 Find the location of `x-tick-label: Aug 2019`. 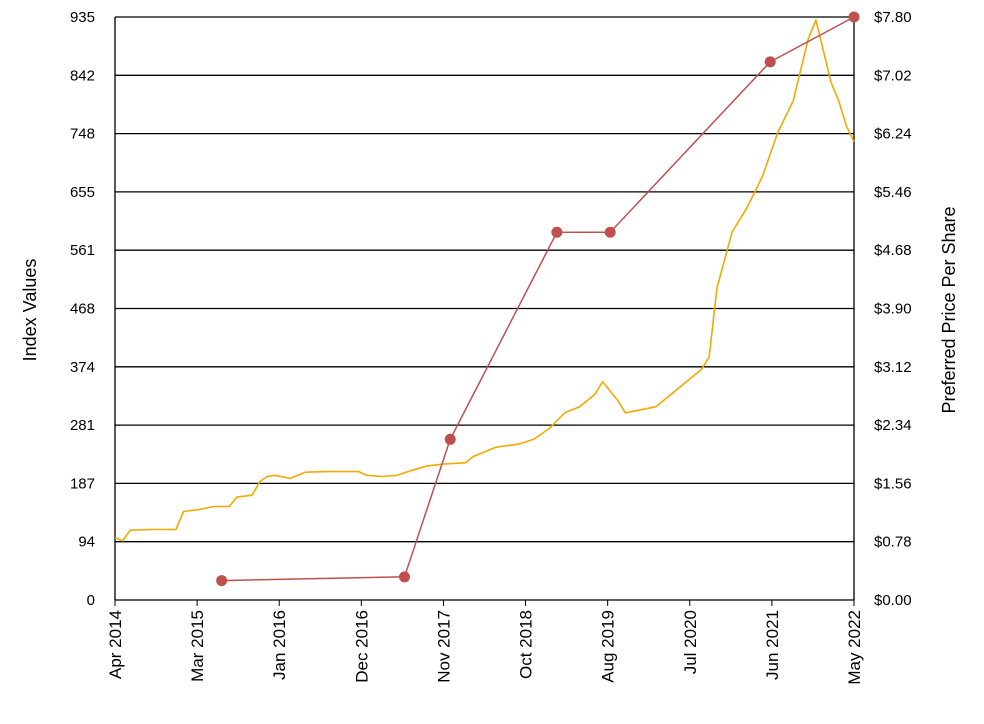

x-tick-label: Aug 2019 is located at coordinates (608, 646).